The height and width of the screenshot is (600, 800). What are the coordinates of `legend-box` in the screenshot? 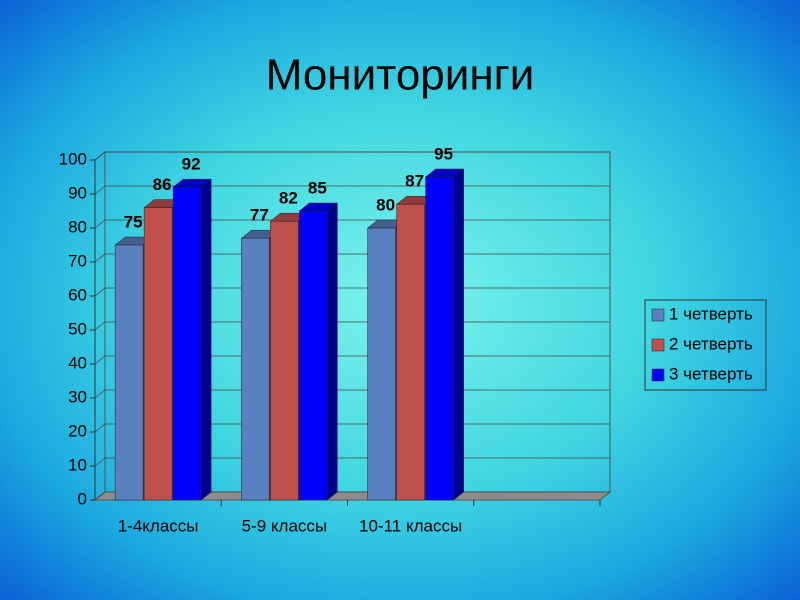 It's located at (705, 345).